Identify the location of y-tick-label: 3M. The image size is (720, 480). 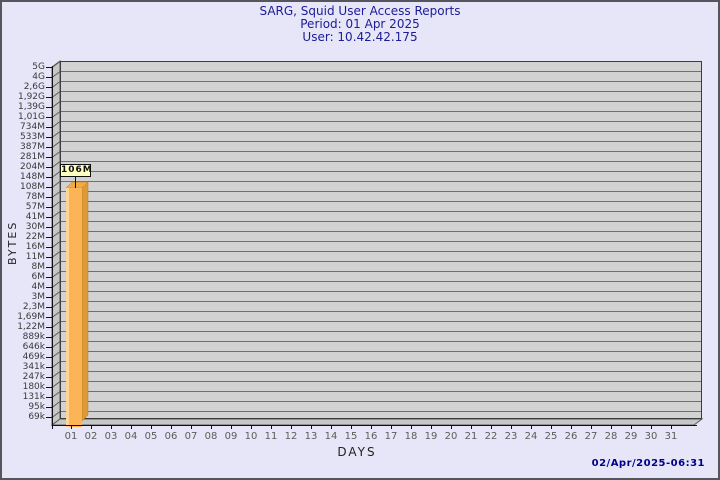
(38, 297).